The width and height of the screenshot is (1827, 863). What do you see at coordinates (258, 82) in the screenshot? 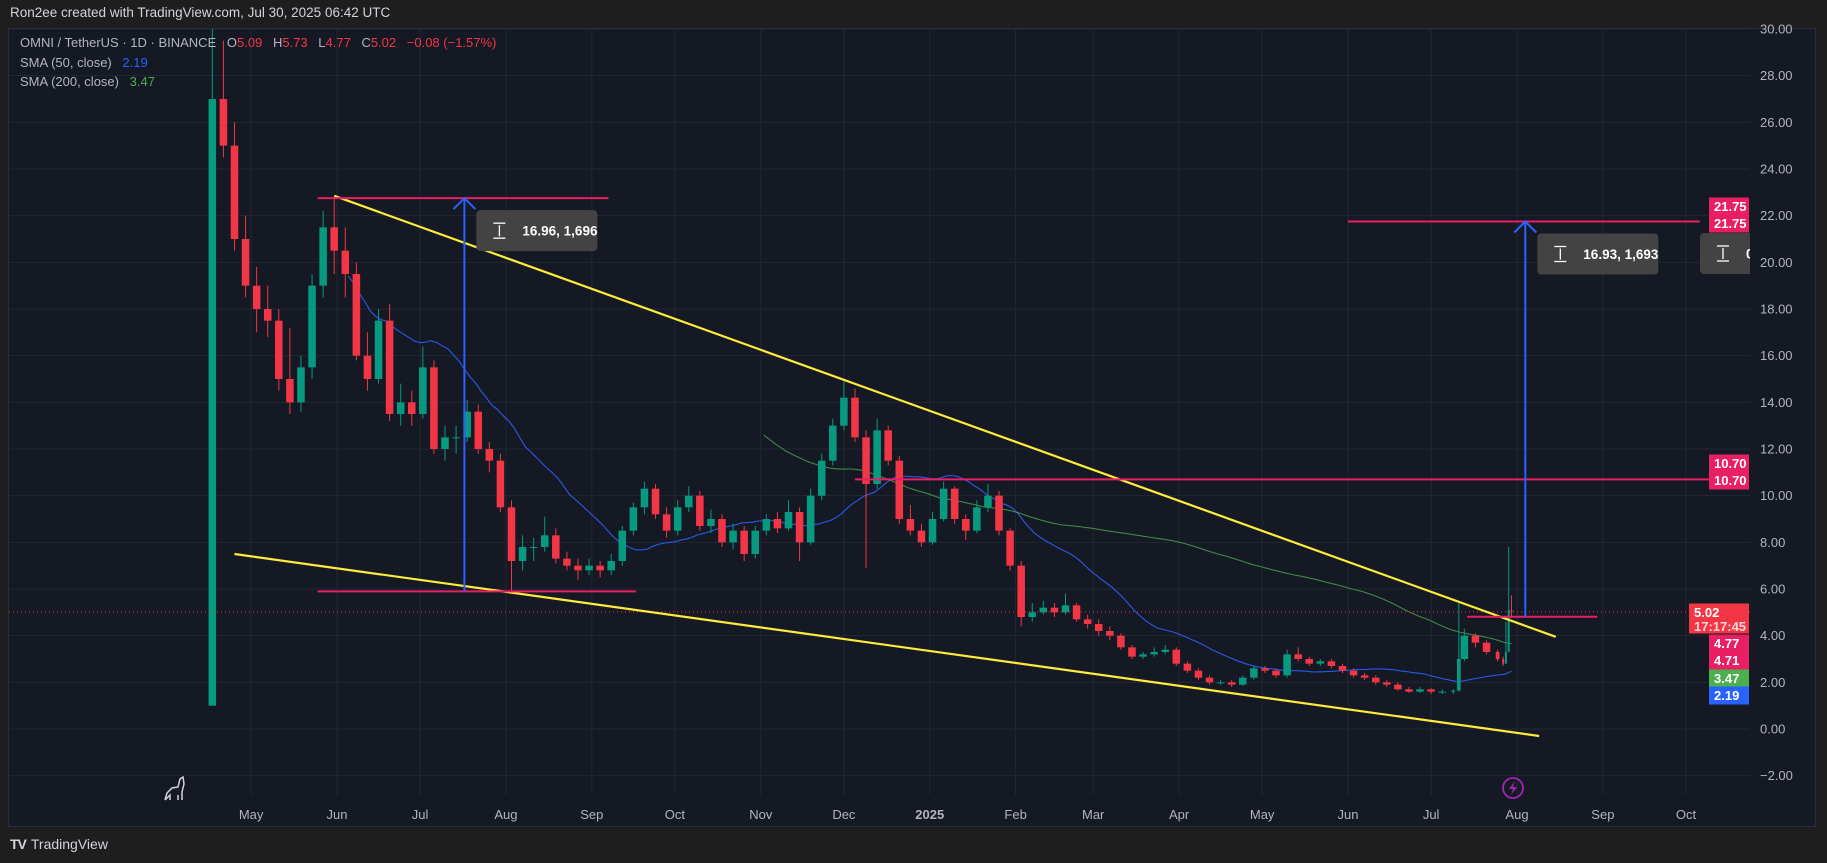
I see `legend-sma200-row: SMA (200, close) 3.47` at bounding box center [258, 82].